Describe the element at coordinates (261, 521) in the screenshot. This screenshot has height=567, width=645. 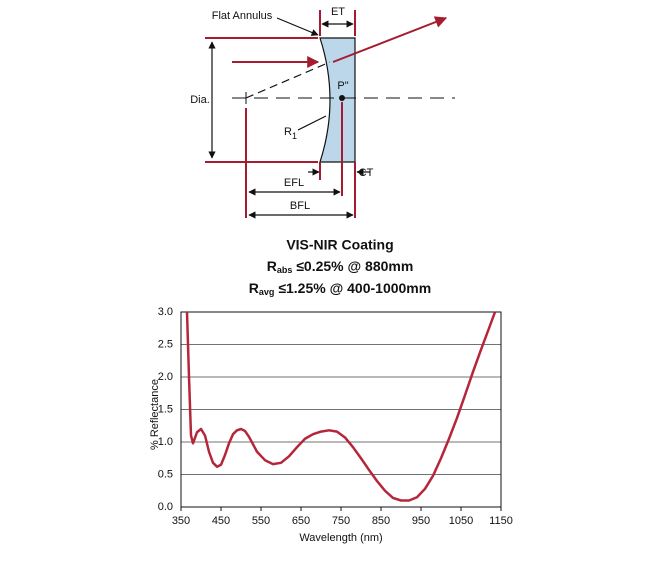
I see `x-tick-label: 550` at that location.